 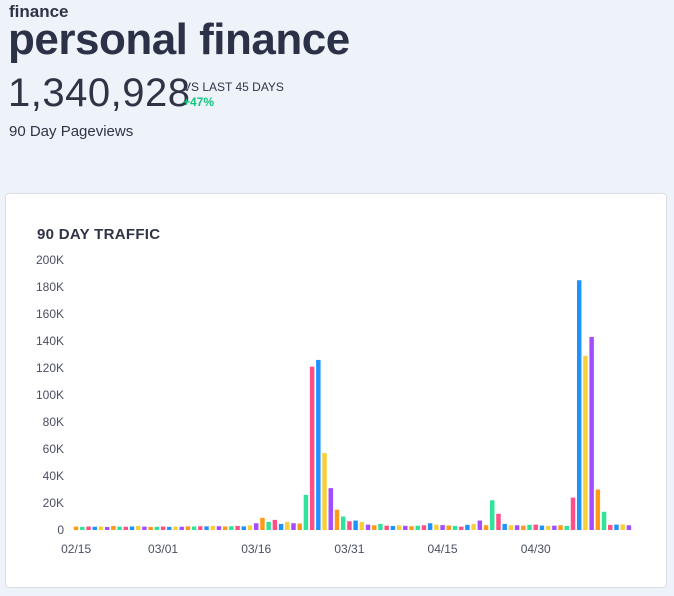 I want to click on y-tick-label: 60K, so click(x=53, y=449).